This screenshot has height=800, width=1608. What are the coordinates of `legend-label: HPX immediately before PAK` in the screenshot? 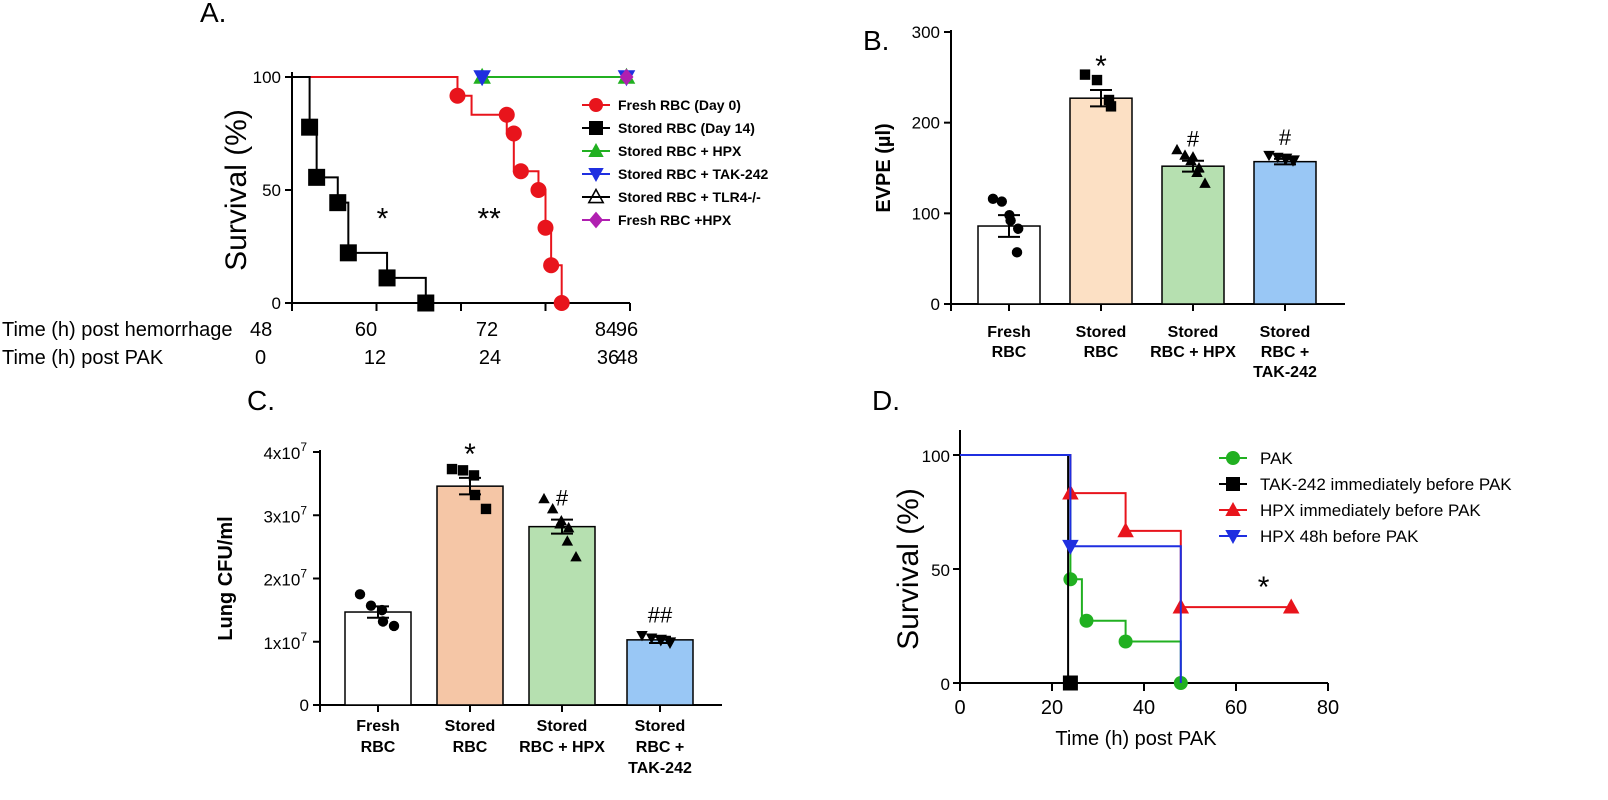 It's located at (1370, 510).